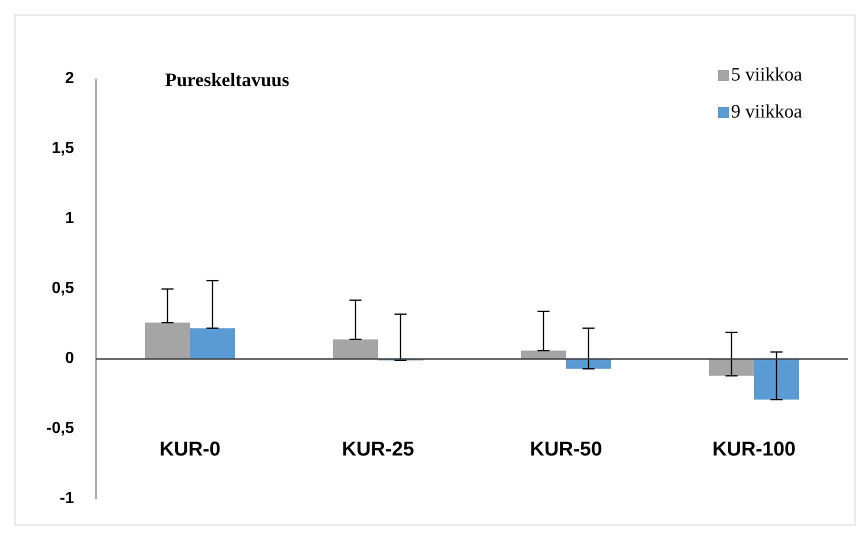  Describe the element at coordinates (767, 111) in the screenshot. I see `legend-label: 9 viikkoa` at that location.